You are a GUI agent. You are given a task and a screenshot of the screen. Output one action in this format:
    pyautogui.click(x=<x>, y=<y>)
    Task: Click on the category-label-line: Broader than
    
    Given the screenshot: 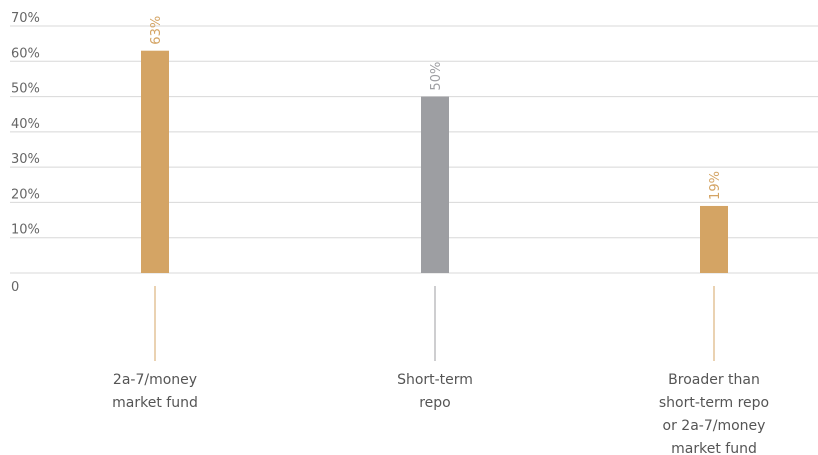 What is the action you would take?
    pyautogui.click(x=714, y=380)
    